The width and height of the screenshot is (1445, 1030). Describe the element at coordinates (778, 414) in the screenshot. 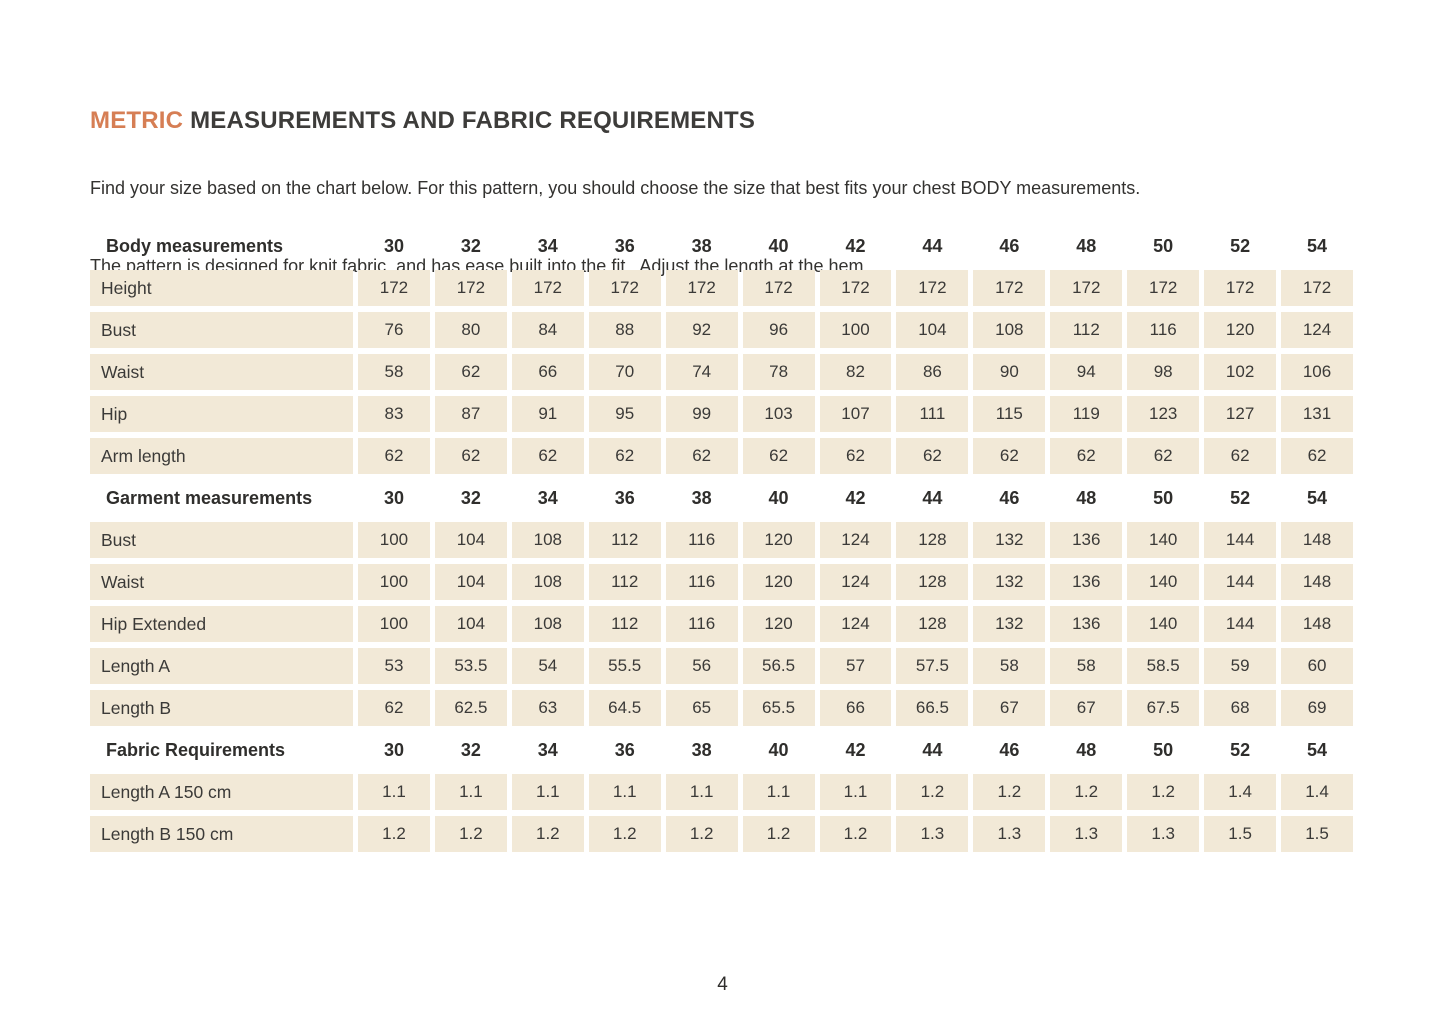

I see `table-cell: 103` at that location.